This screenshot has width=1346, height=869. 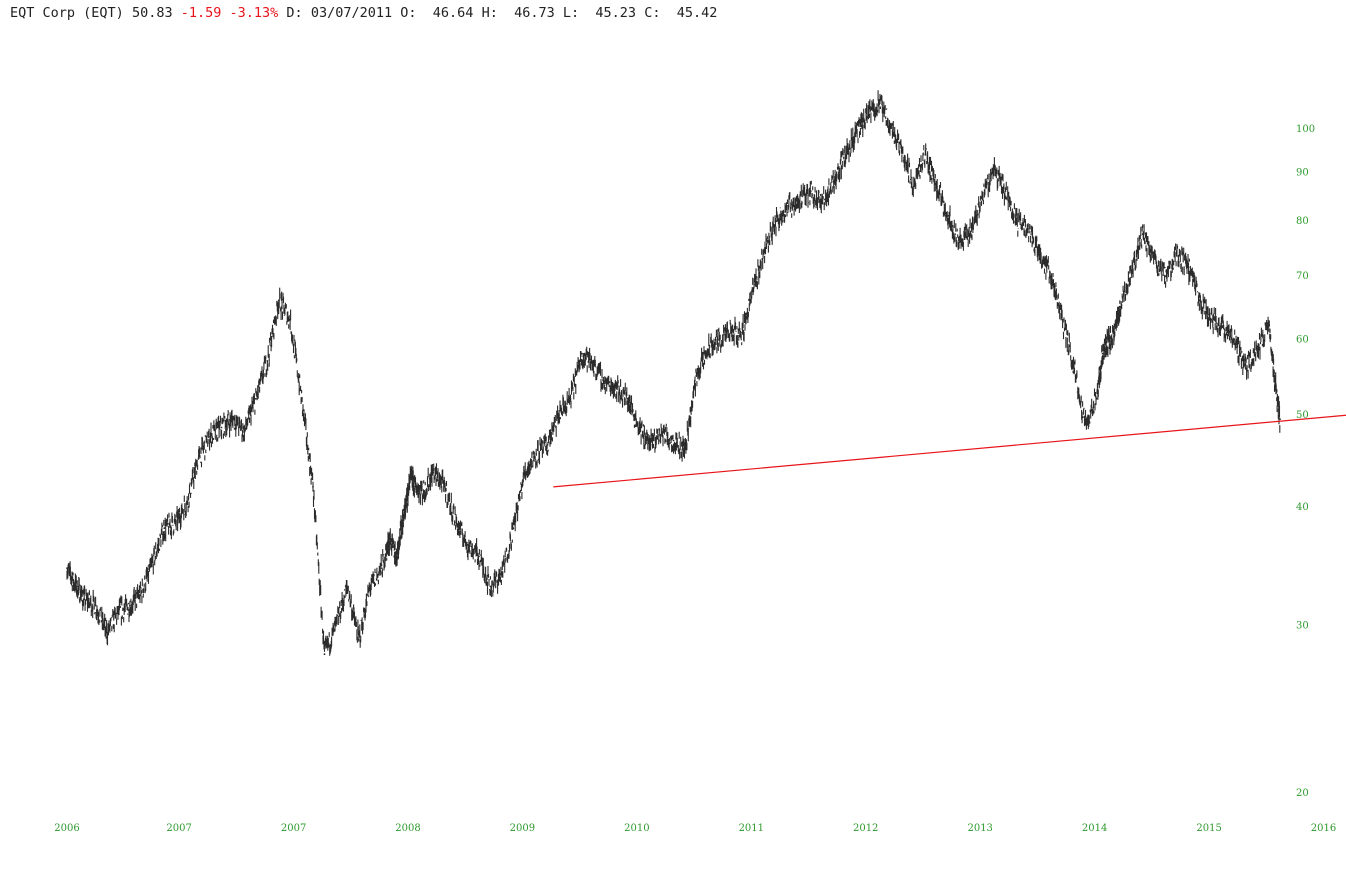 I want to click on y-tick-label: 90, so click(x=1302, y=173).